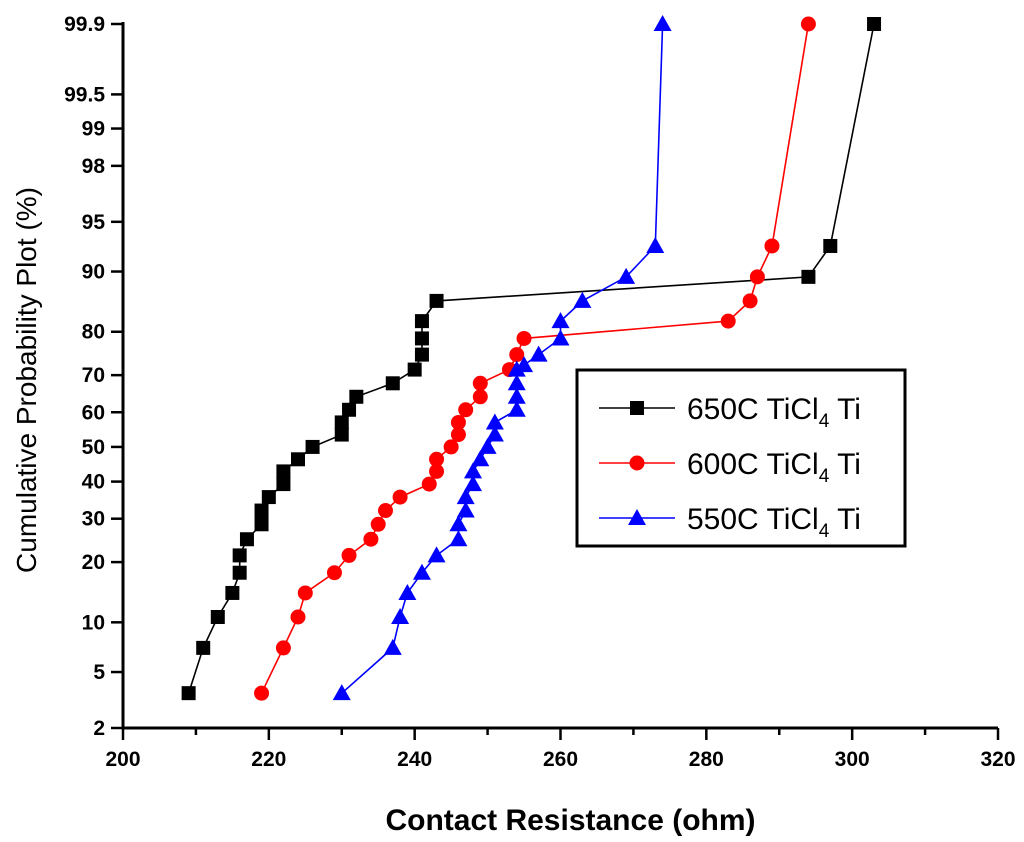 The image size is (1024, 842). I want to click on x-tick-label: 260, so click(560, 759).